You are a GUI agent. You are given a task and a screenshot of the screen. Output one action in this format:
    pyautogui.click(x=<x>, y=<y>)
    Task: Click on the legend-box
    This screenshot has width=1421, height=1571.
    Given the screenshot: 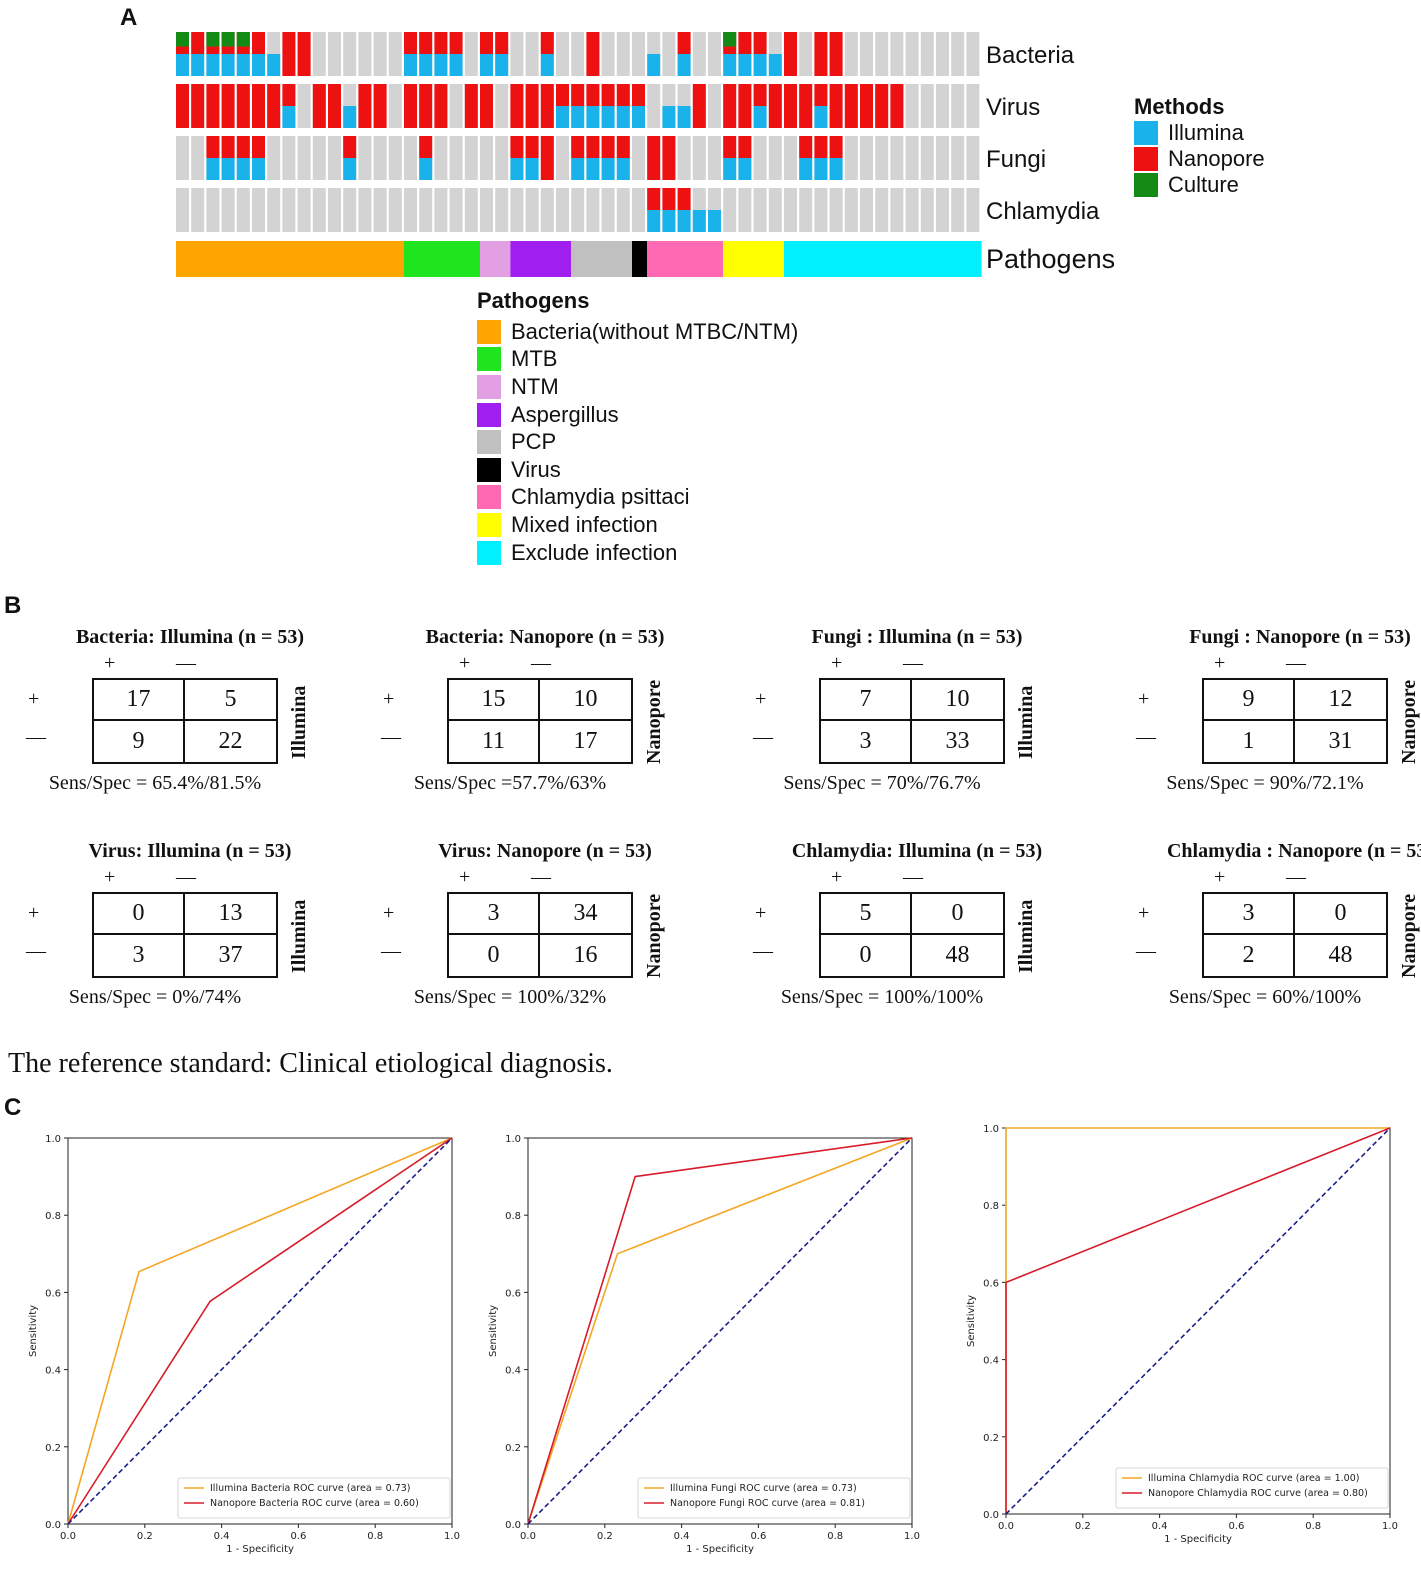 What is the action you would take?
    pyautogui.click(x=314, y=1498)
    